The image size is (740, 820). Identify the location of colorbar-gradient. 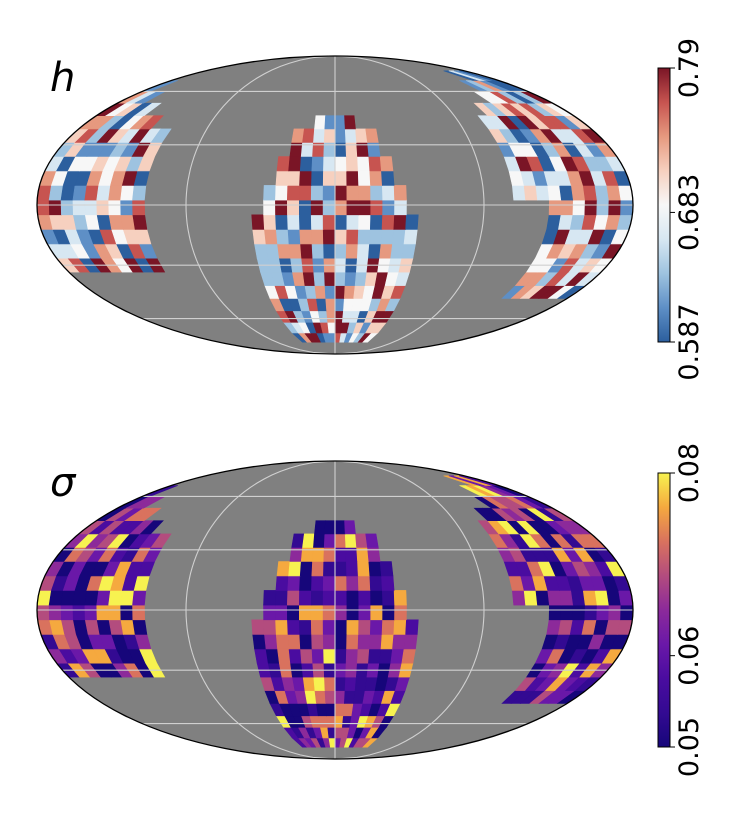
(664, 205).